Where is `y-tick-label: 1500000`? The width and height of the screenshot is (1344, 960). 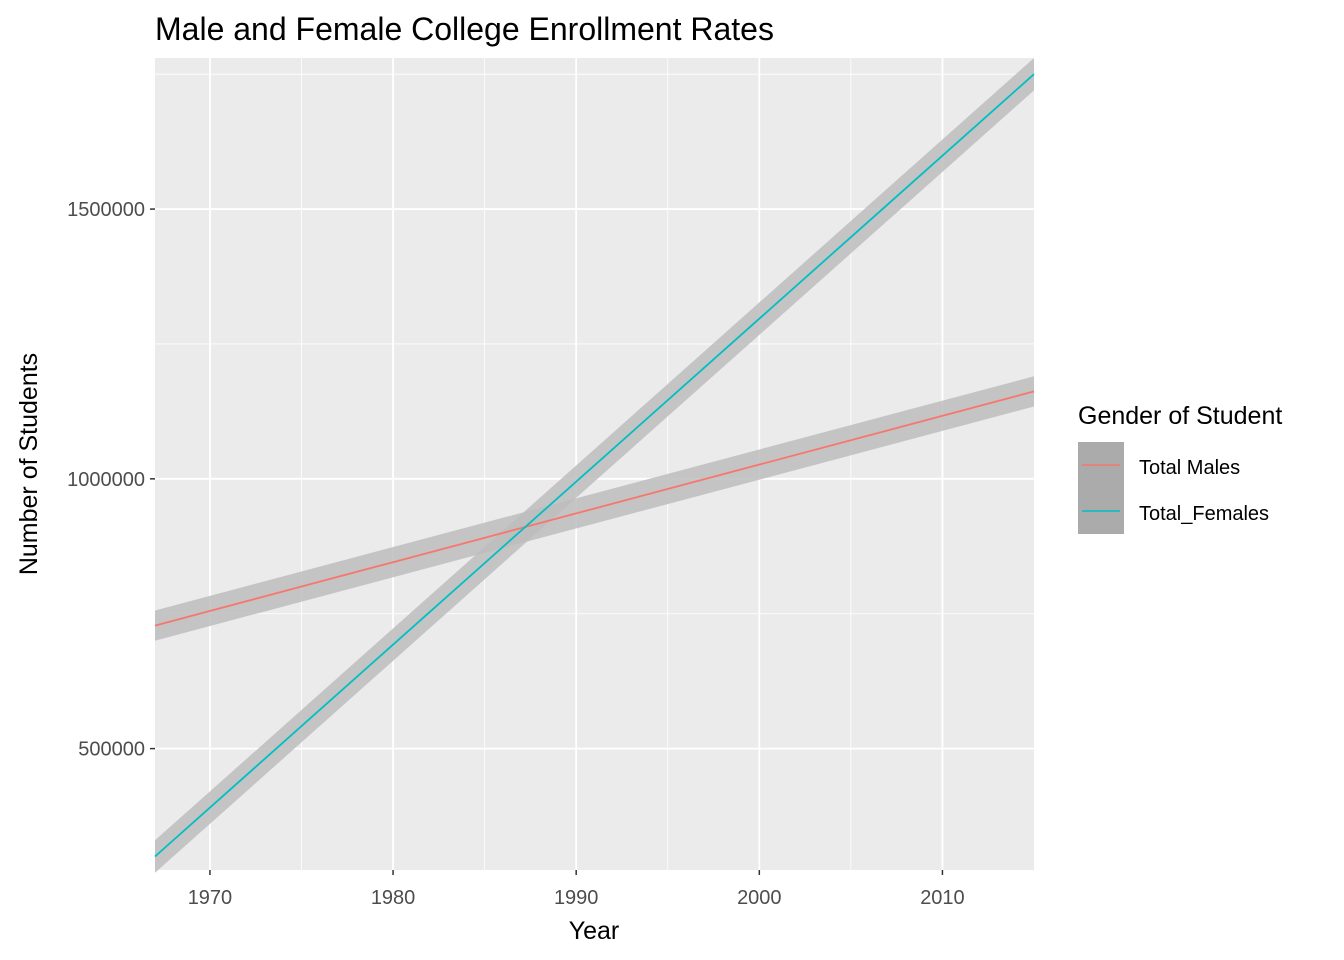
y-tick-label: 1500000 is located at coordinates (106, 210).